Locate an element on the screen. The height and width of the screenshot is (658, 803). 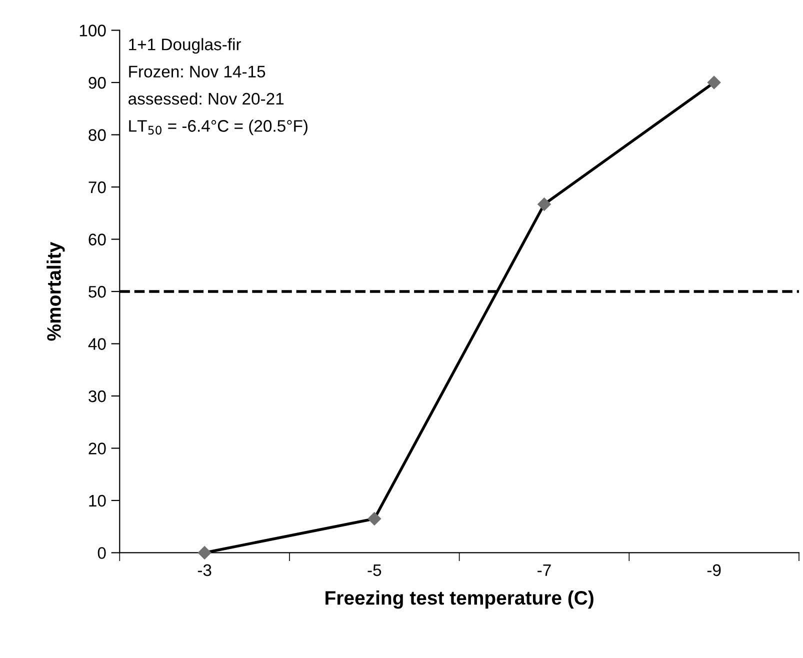
annotation: 1+1 Douglas-fir is located at coordinates (185, 46).